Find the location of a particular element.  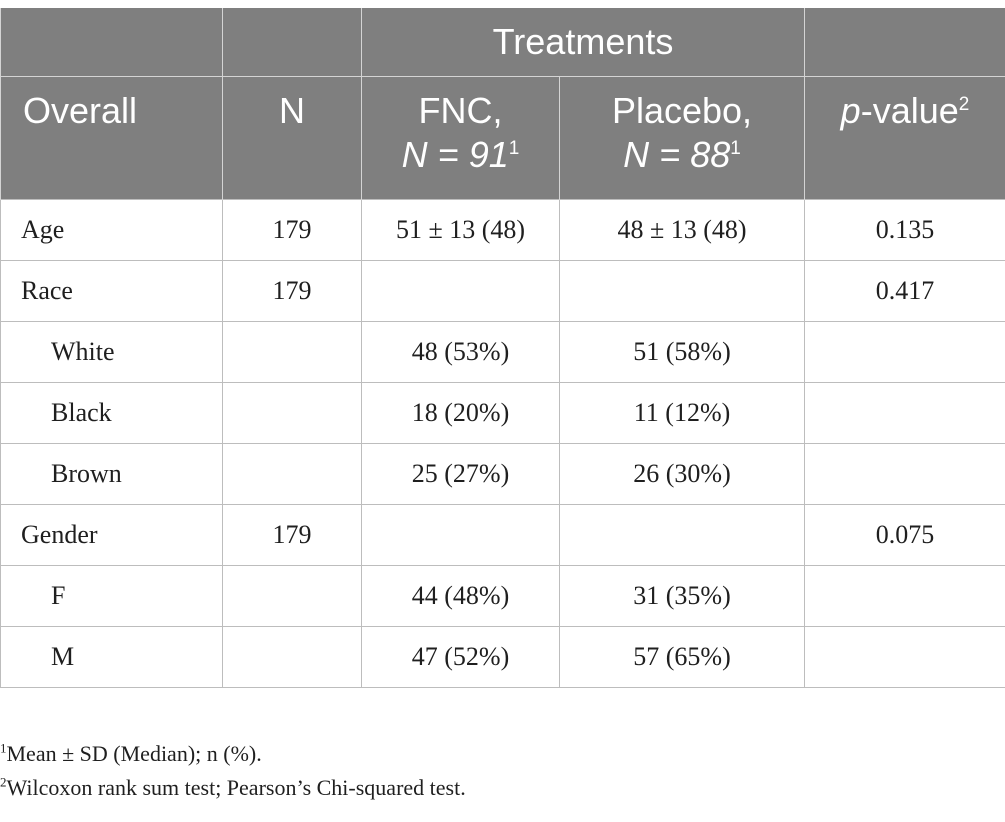

row-label: F is located at coordinates (111, 596).